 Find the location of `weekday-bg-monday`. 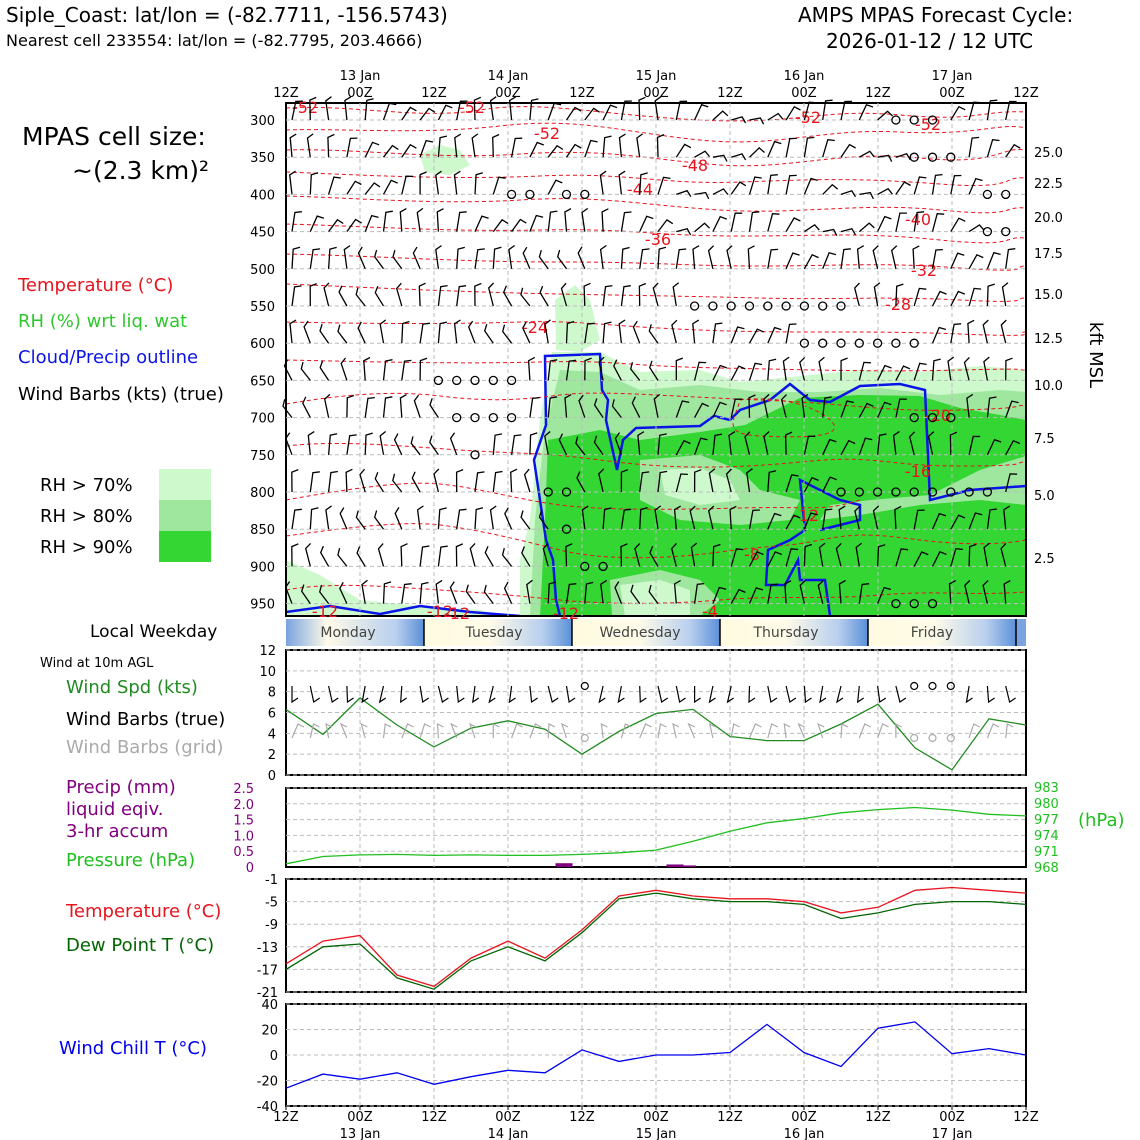

weekday-bg-monday is located at coordinates (355, 632).